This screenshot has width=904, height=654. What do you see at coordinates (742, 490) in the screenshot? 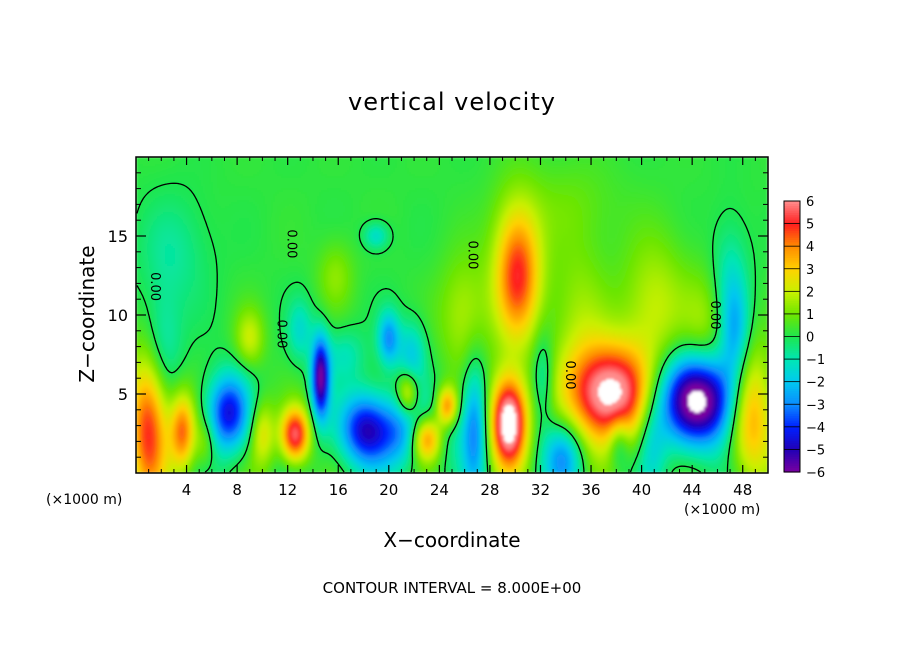
I see `x-tick-label: 48` at bounding box center [742, 490].